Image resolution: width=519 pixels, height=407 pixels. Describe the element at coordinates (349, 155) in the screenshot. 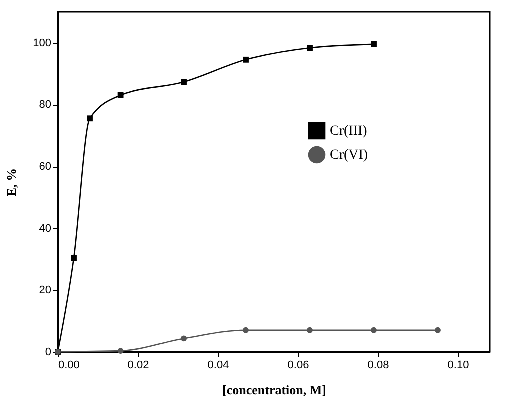

I see `legend-label: Cr(VI)` at that location.